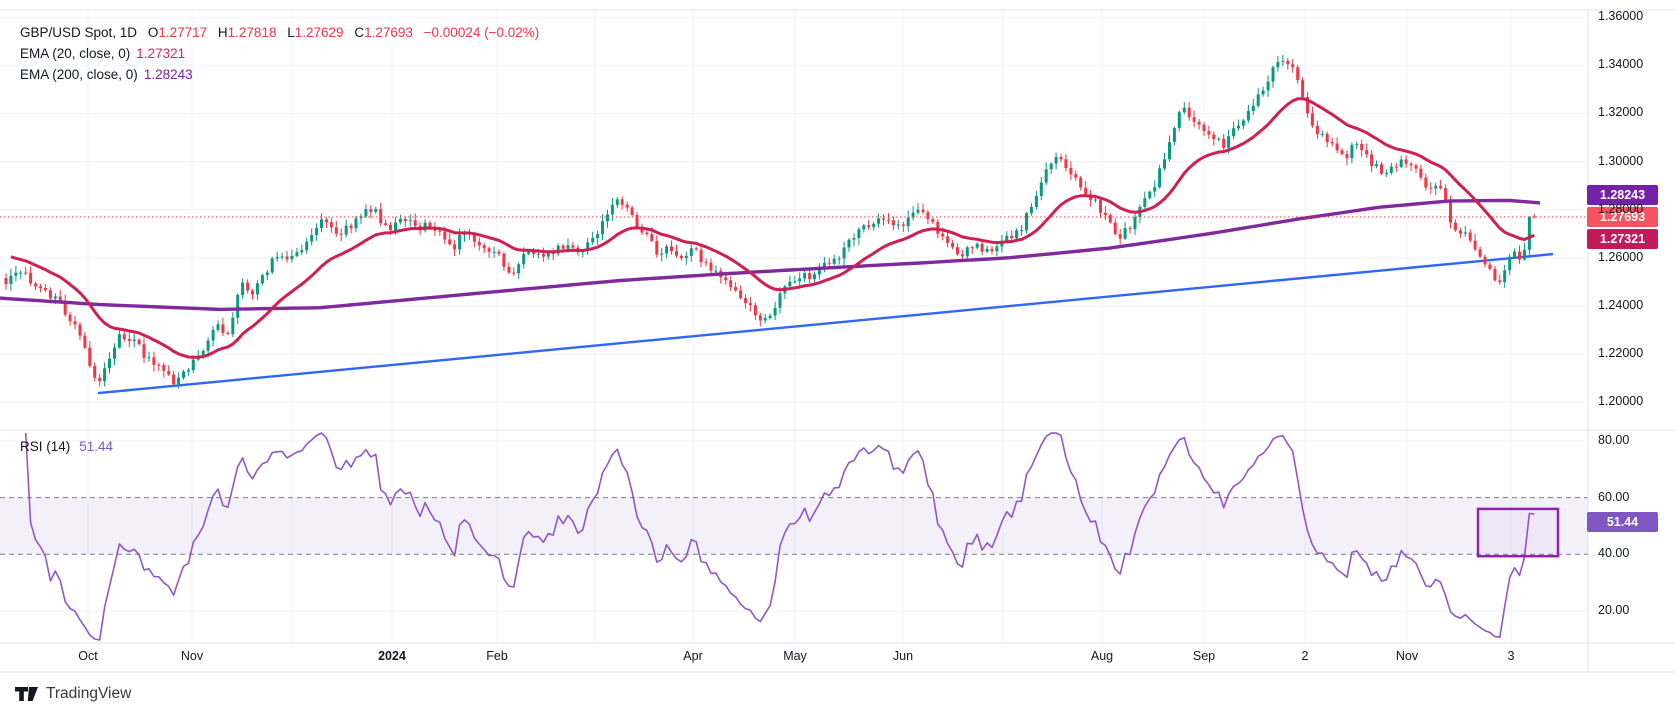  What do you see at coordinates (1614, 553) in the screenshot?
I see `rsi-axis-label: 40.00` at bounding box center [1614, 553].